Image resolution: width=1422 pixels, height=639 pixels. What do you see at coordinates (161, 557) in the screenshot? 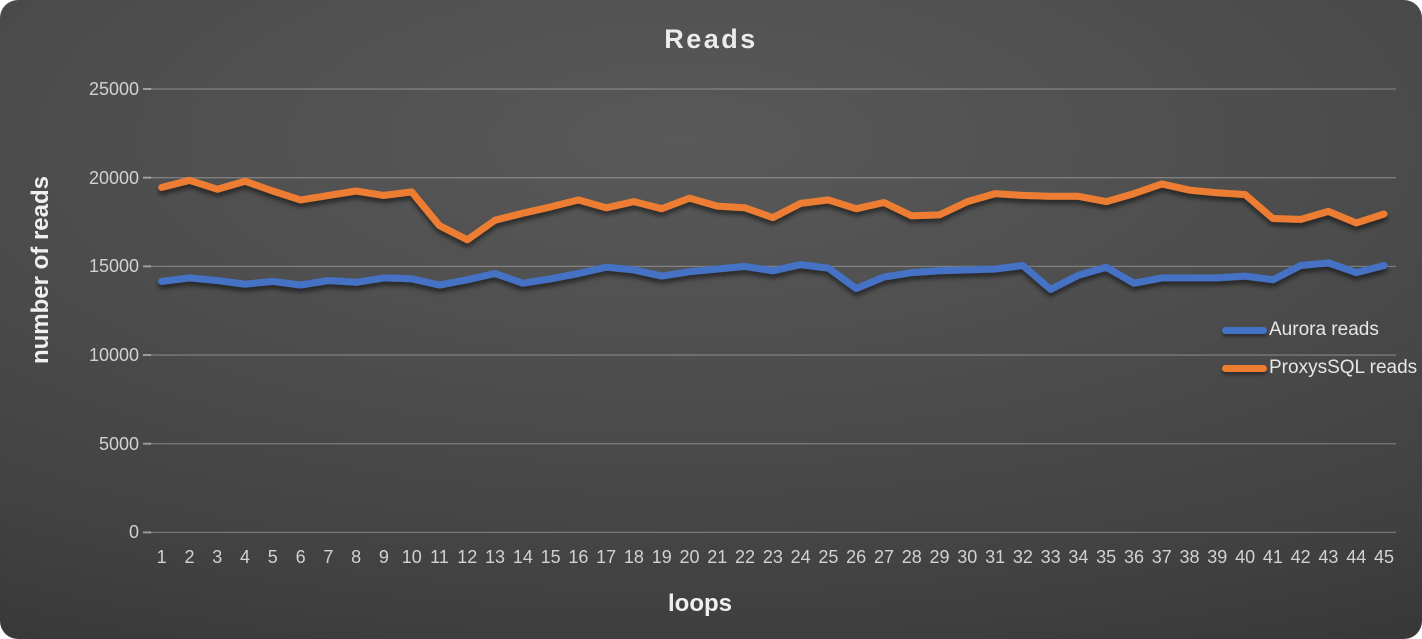
I see `x-tick-label: 1` at bounding box center [161, 557].